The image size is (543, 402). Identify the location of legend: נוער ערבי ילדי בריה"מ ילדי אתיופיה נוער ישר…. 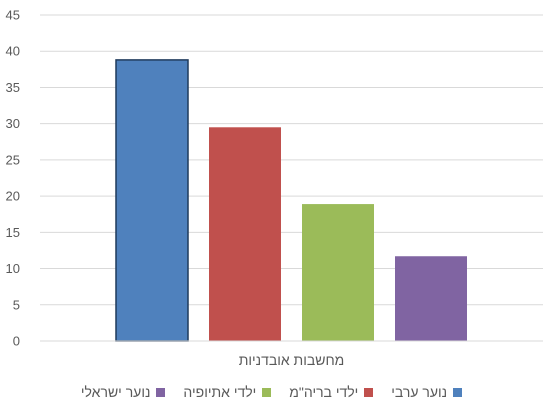
(271, 392).